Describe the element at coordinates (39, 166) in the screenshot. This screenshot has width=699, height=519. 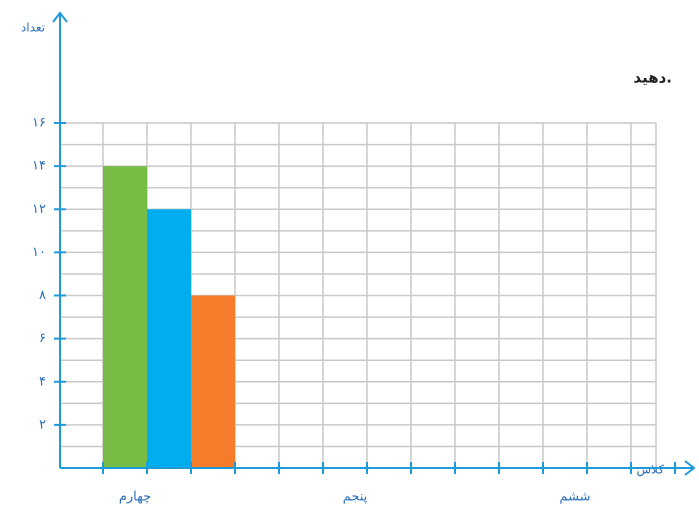
I see `y-tick-label: ۱۴` at that location.